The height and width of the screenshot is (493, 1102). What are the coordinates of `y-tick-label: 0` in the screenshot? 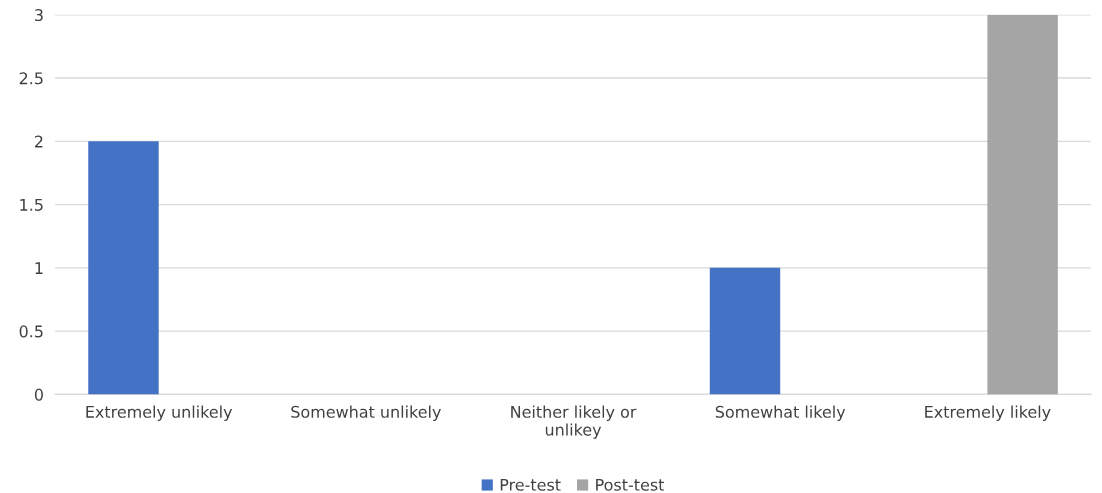 It's located at (38, 394).